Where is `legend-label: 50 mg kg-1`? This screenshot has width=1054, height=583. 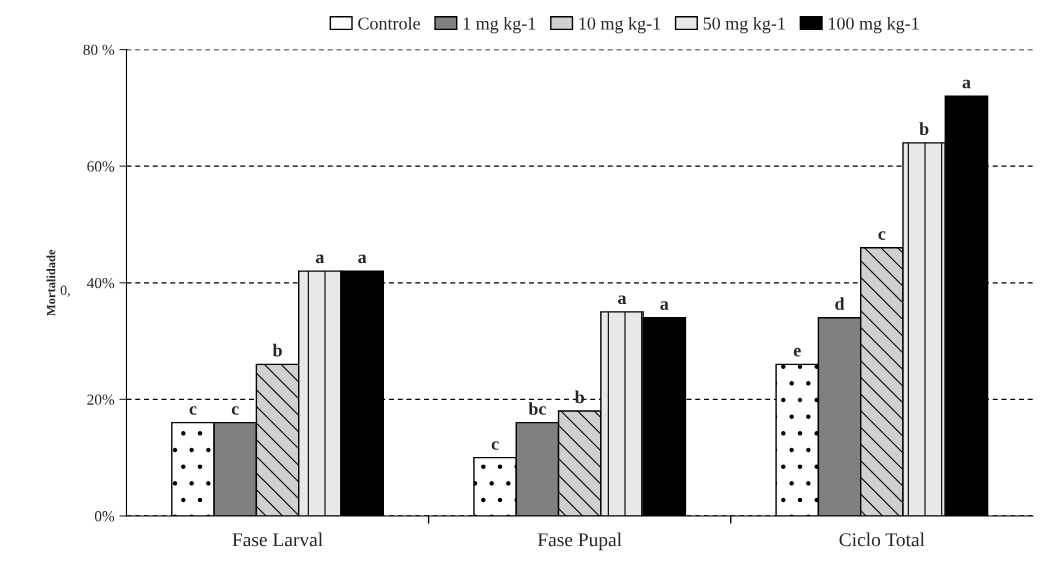 legend-label: 50 mg kg-1 is located at coordinates (744, 25).